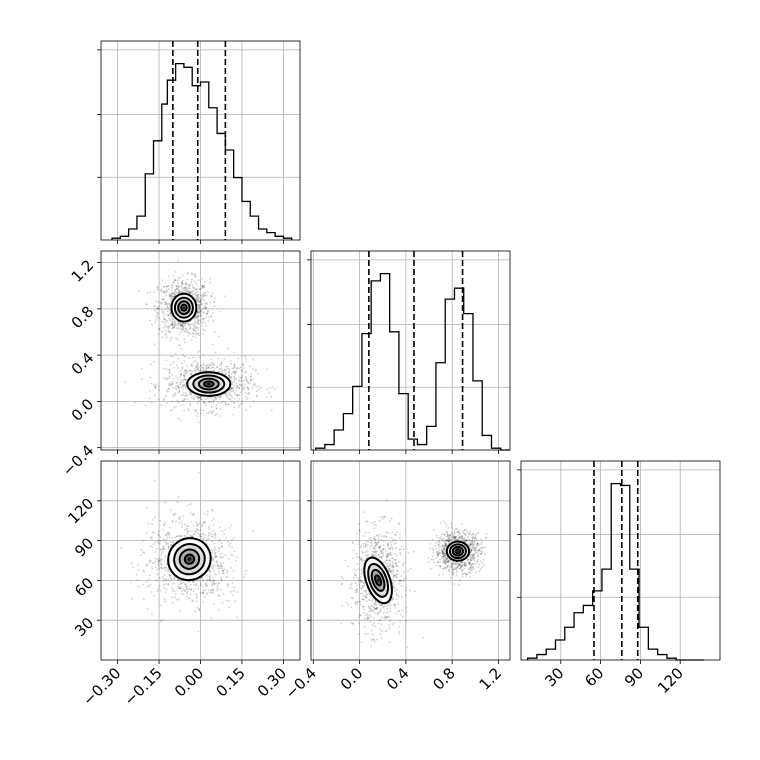  I want to click on y-tick-label-2-1: 60, so click(84, 587).